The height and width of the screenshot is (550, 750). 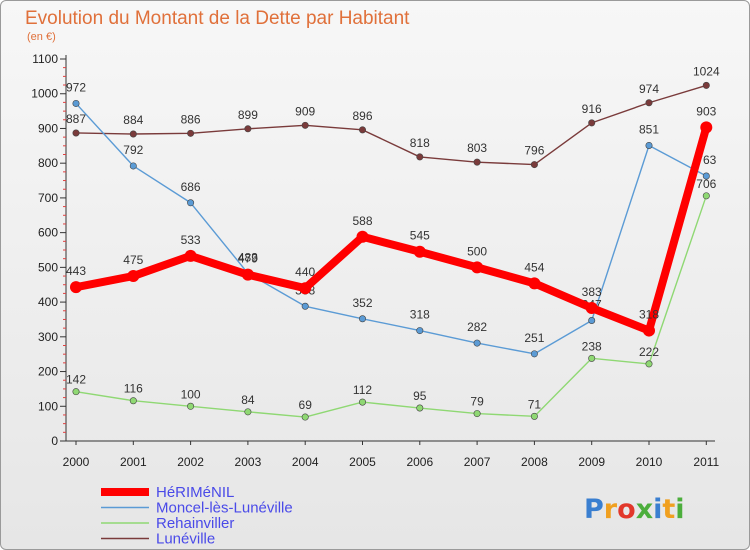 What do you see at coordinates (48, 163) in the screenshot?
I see `y-tick-label: 800` at bounding box center [48, 163].